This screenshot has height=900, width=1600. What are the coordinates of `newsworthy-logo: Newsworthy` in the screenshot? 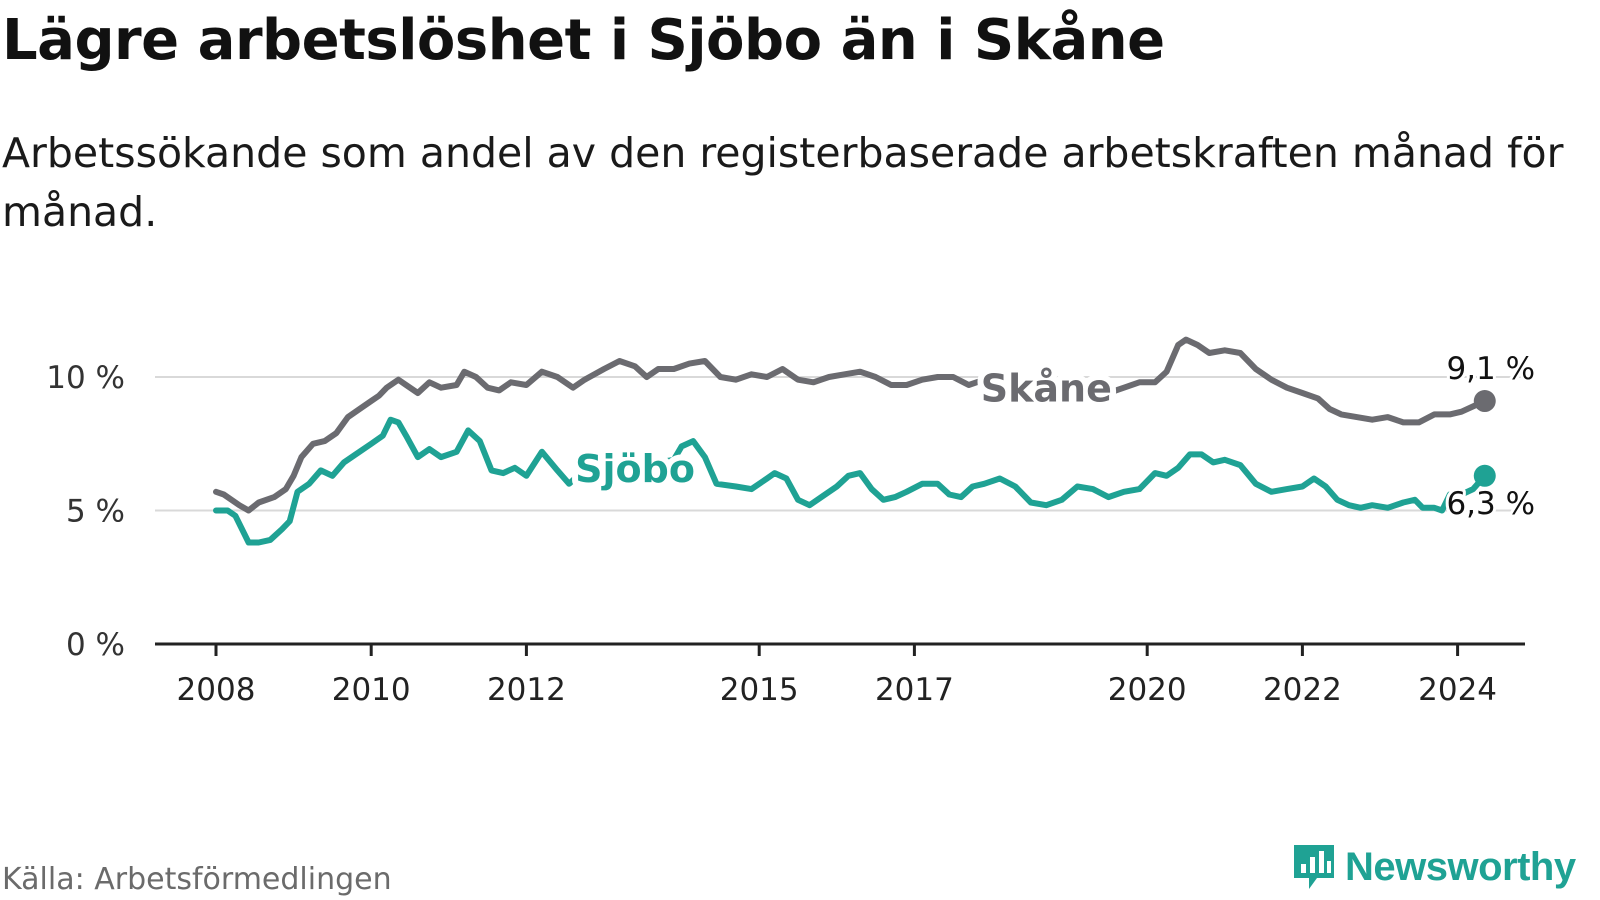 It's located at (1433, 867).